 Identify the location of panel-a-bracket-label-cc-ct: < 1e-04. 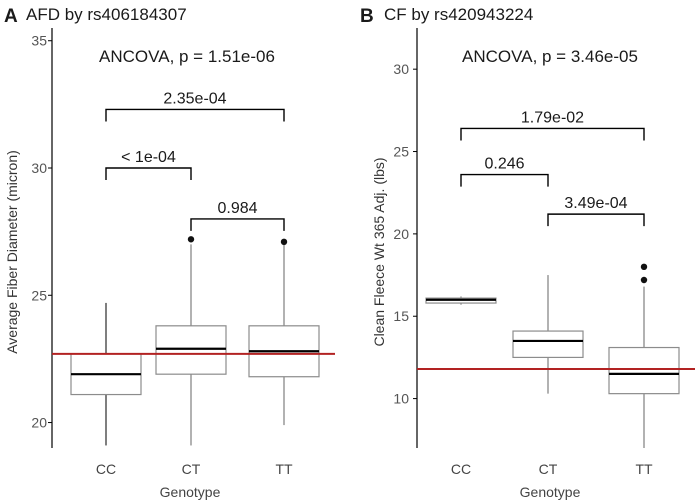
(148, 157).